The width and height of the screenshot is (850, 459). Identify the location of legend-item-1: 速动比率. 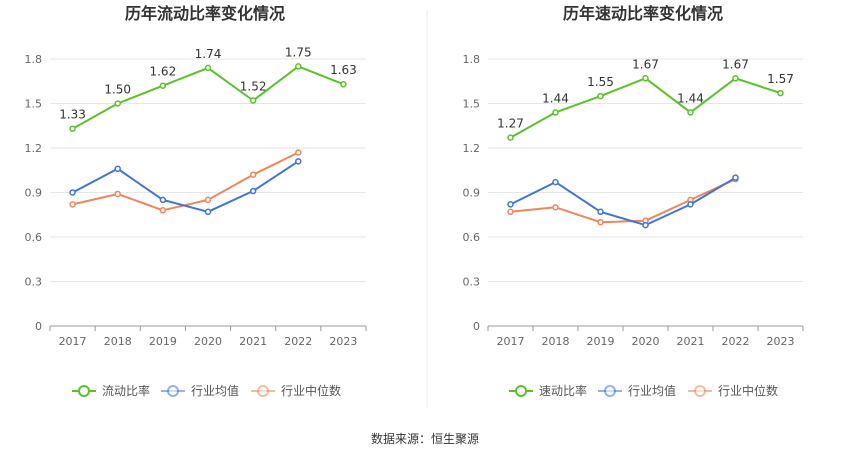
(548, 390).